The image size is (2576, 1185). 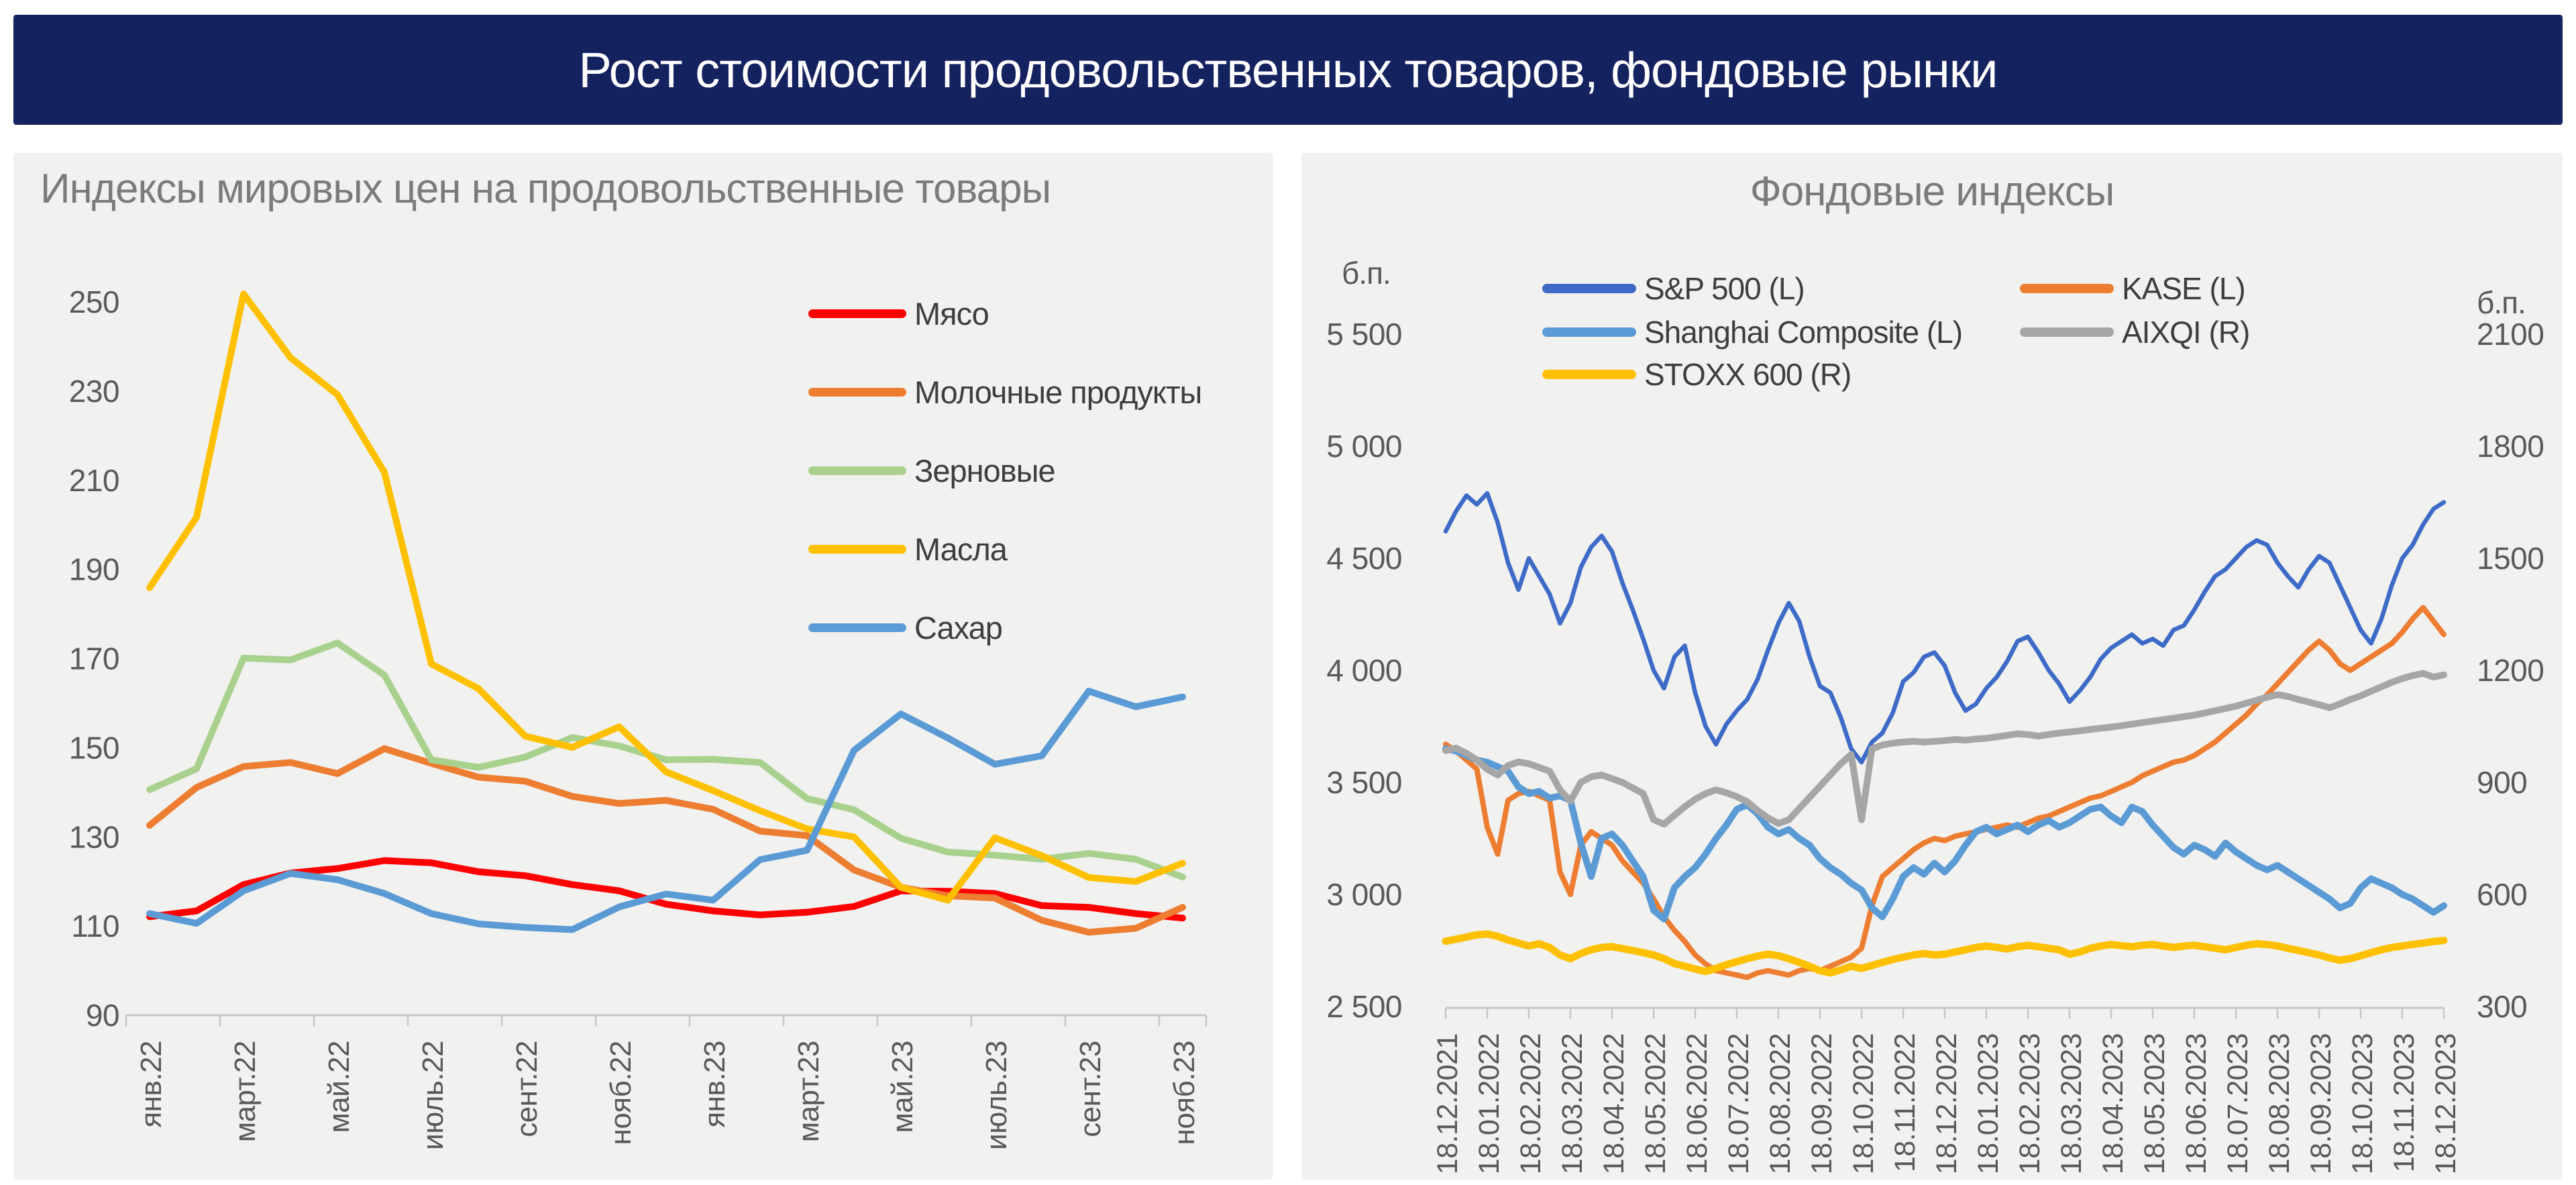 I want to click on axis-tick-label: 130, so click(x=94, y=836).